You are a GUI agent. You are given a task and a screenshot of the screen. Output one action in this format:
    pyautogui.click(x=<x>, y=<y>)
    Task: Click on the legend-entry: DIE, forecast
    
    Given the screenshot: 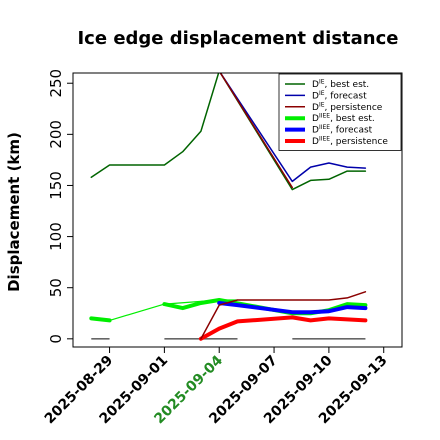 What is the action you would take?
    pyautogui.click(x=339, y=96)
    